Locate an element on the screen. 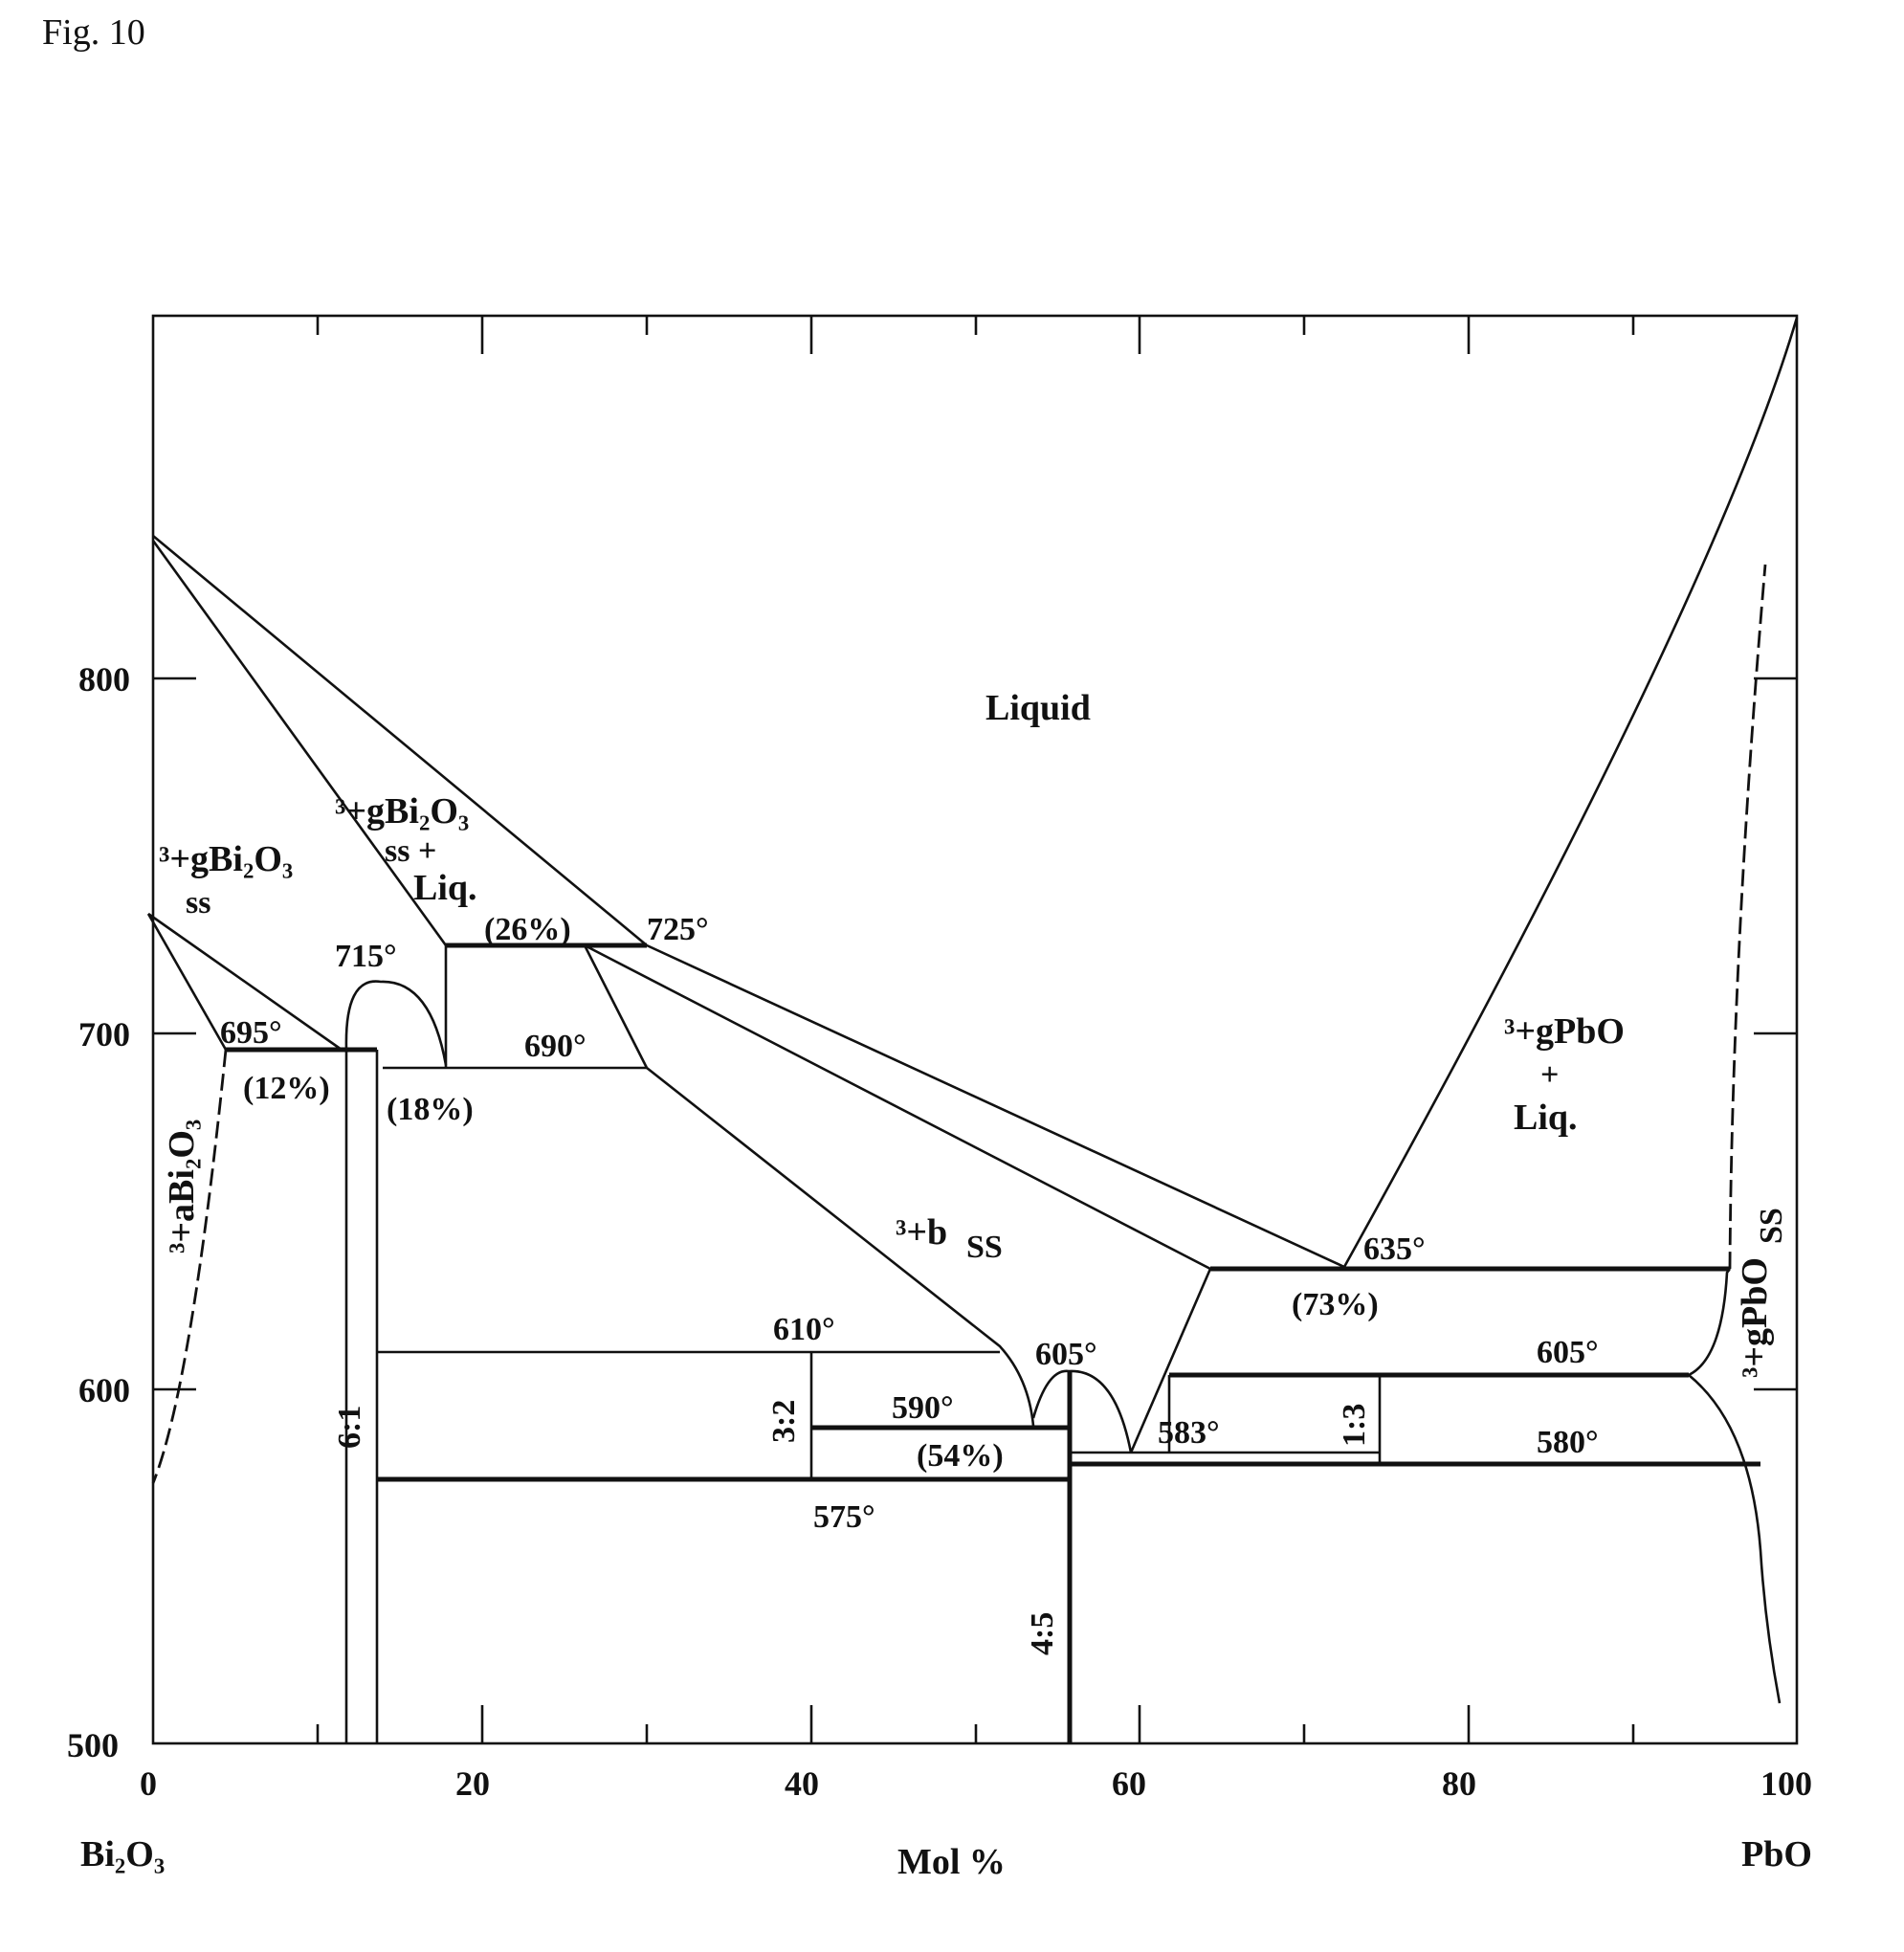 The height and width of the screenshot is (1952, 1904). x-tick-80: 80 is located at coordinates (1459, 1784).